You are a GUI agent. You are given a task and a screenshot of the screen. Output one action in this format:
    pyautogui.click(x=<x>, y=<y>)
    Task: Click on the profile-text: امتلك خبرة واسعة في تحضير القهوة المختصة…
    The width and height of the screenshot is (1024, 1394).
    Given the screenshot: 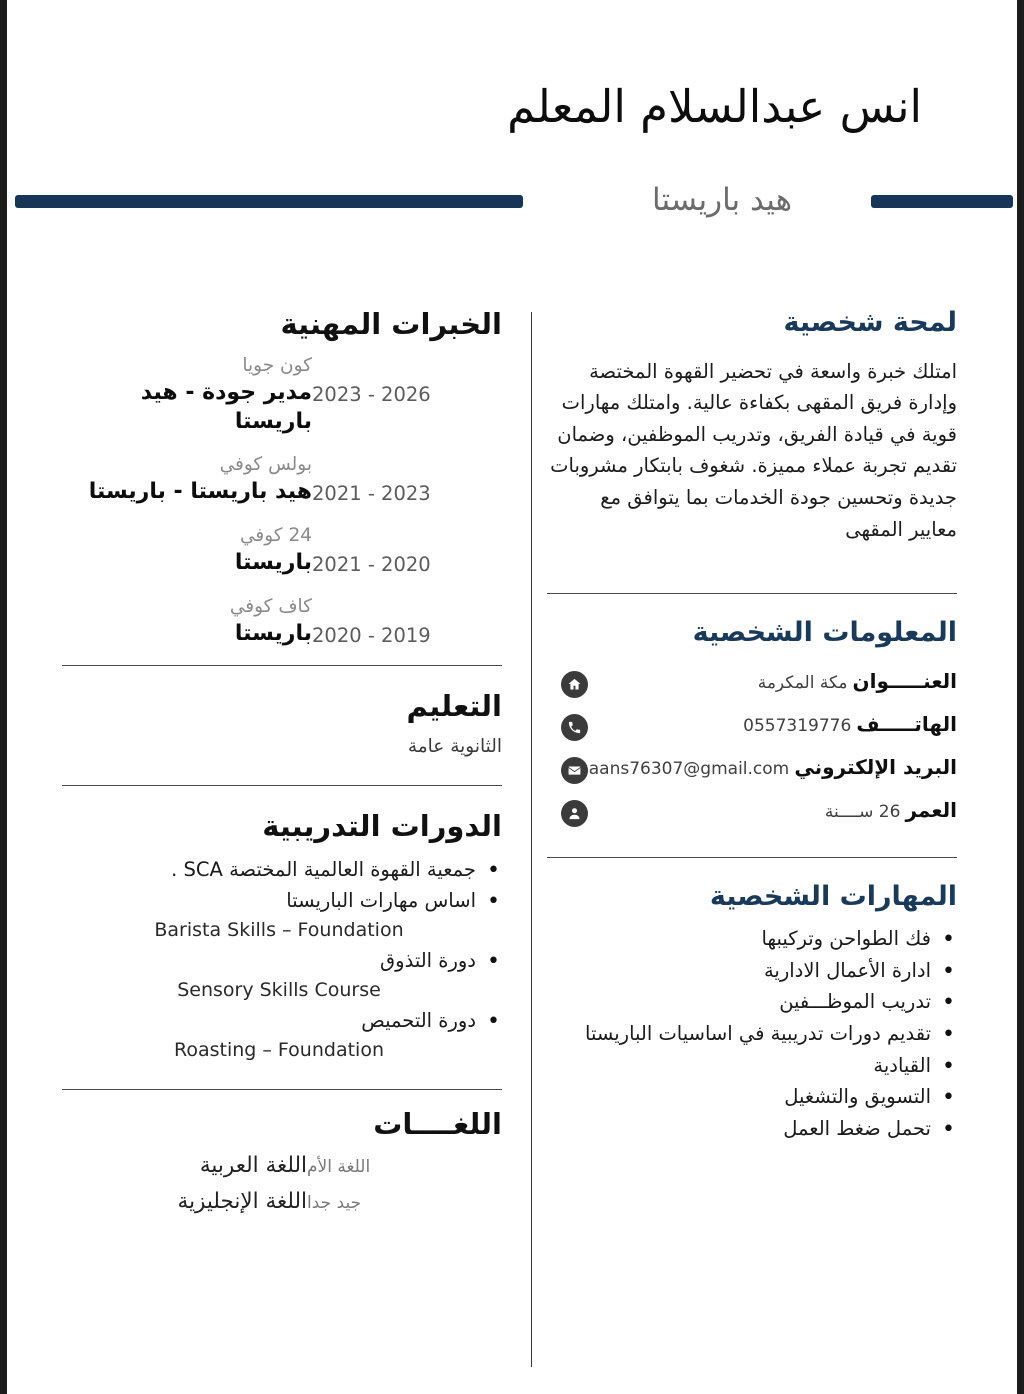 What is the action you would take?
    pyautogui.click(x=753, y=450)
    